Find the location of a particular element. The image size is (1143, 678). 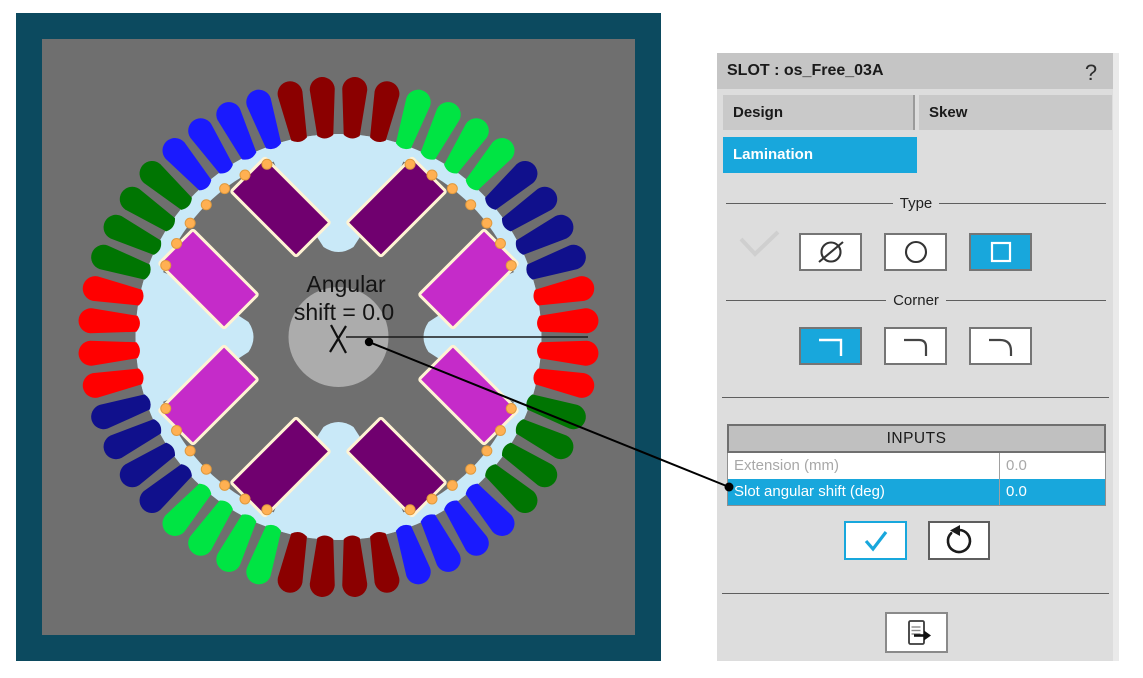

small-fillet-corner-icon is located at coordinates (915, 347).